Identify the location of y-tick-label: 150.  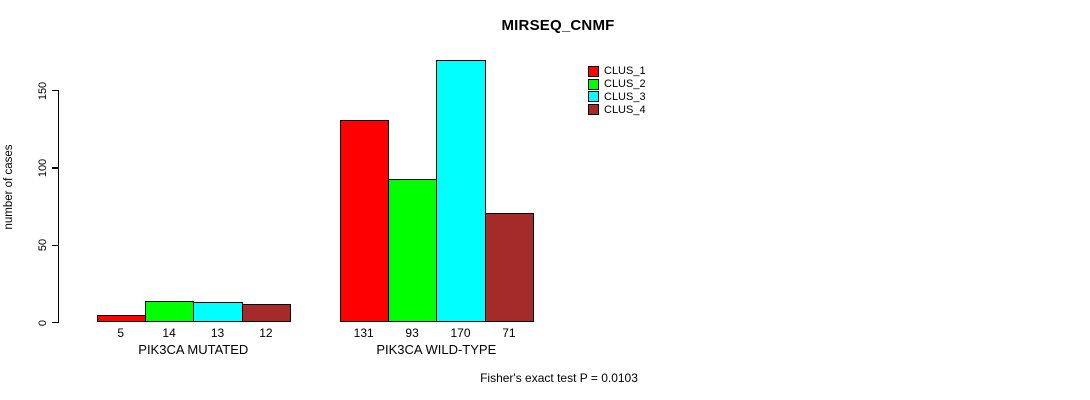
(43, 90).